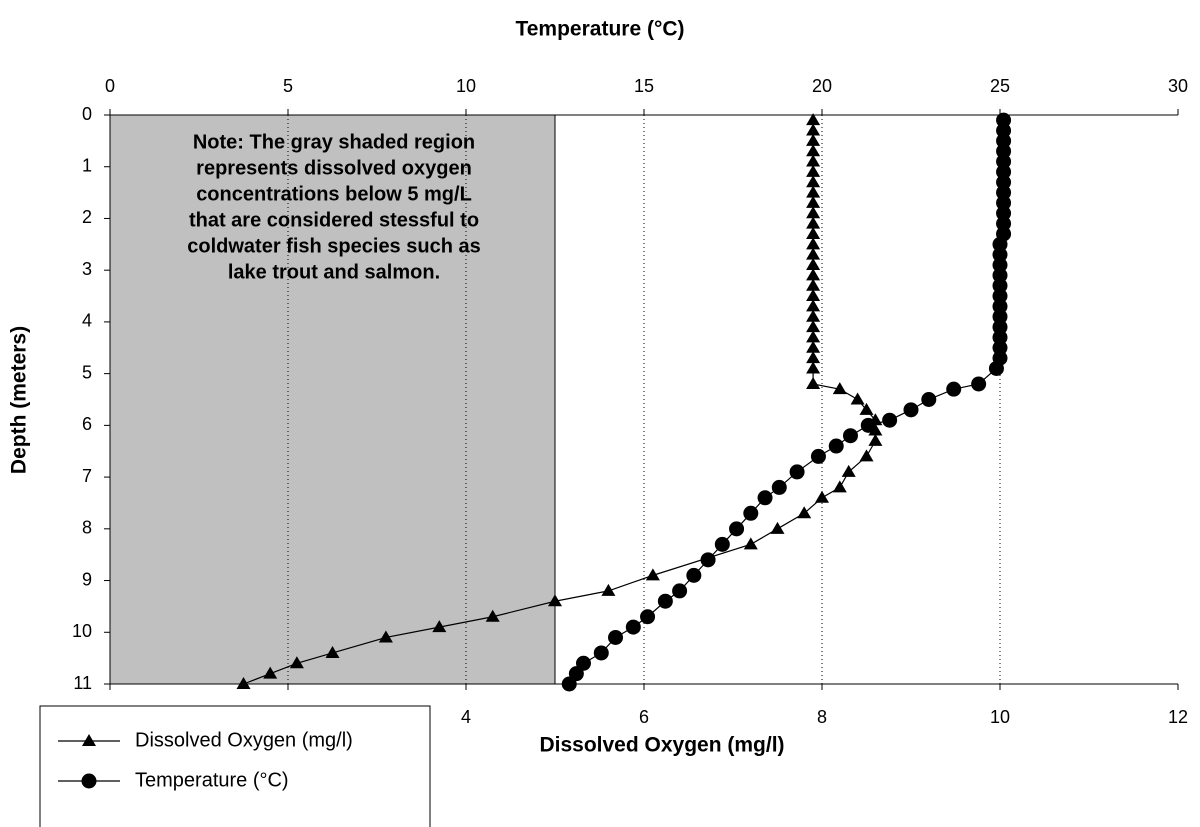  Describe the element at coordinates (19, 400) in the screenshot. I see `y-axis-label: Depth (meters)` at that location.